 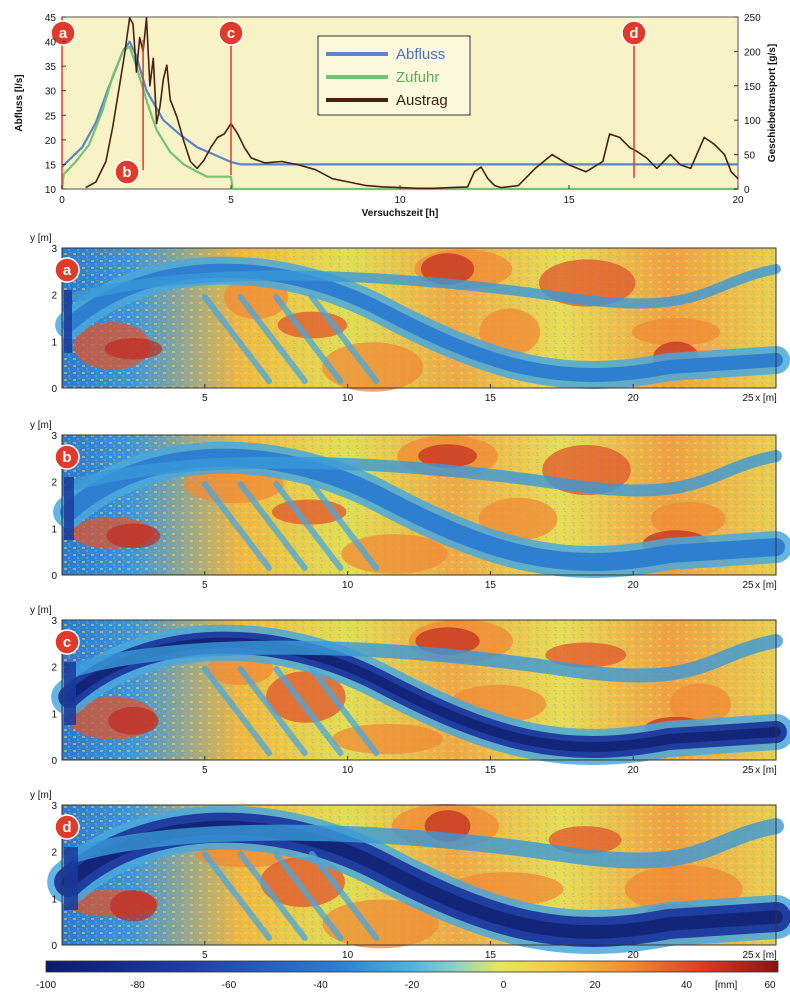 I want to click on y-left-tick-label: 15, so click(x=51, y=165).